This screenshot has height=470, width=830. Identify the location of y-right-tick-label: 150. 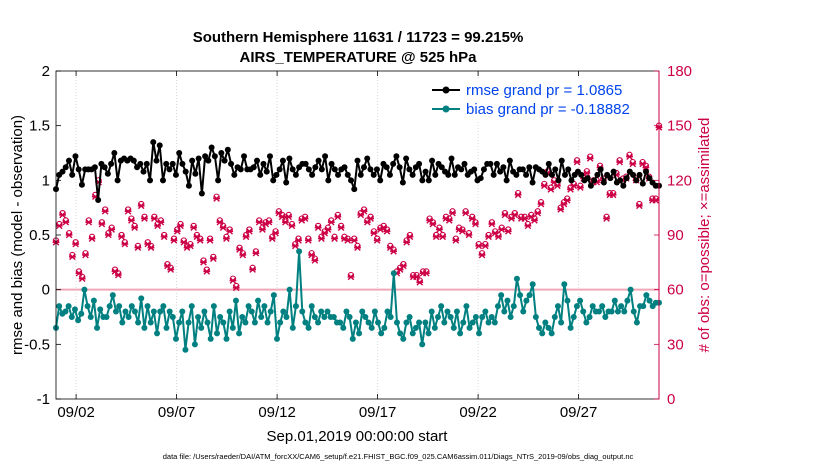
(679, 126).